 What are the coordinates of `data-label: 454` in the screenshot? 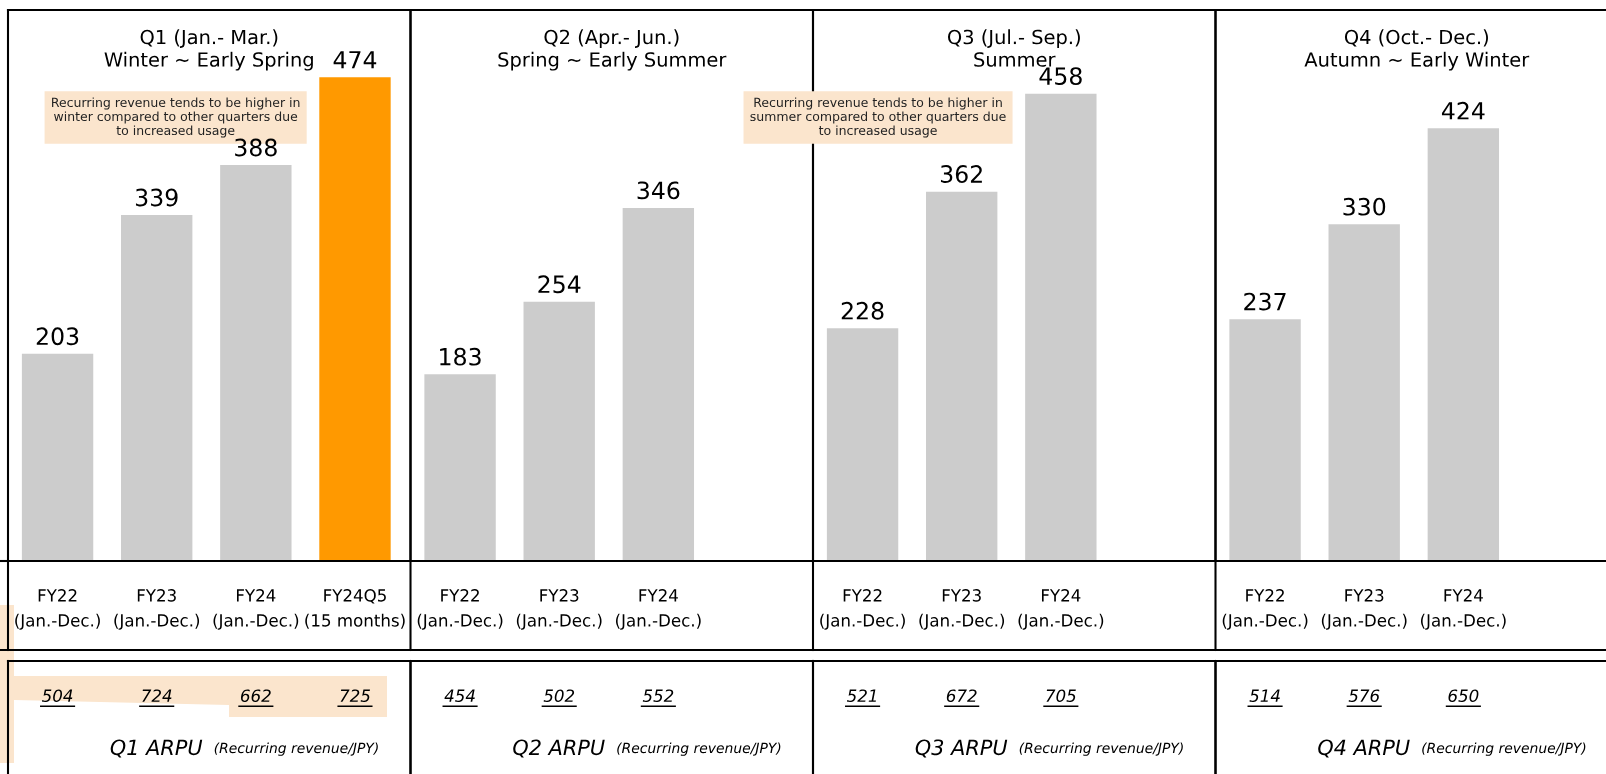 It's located at (459, 695).